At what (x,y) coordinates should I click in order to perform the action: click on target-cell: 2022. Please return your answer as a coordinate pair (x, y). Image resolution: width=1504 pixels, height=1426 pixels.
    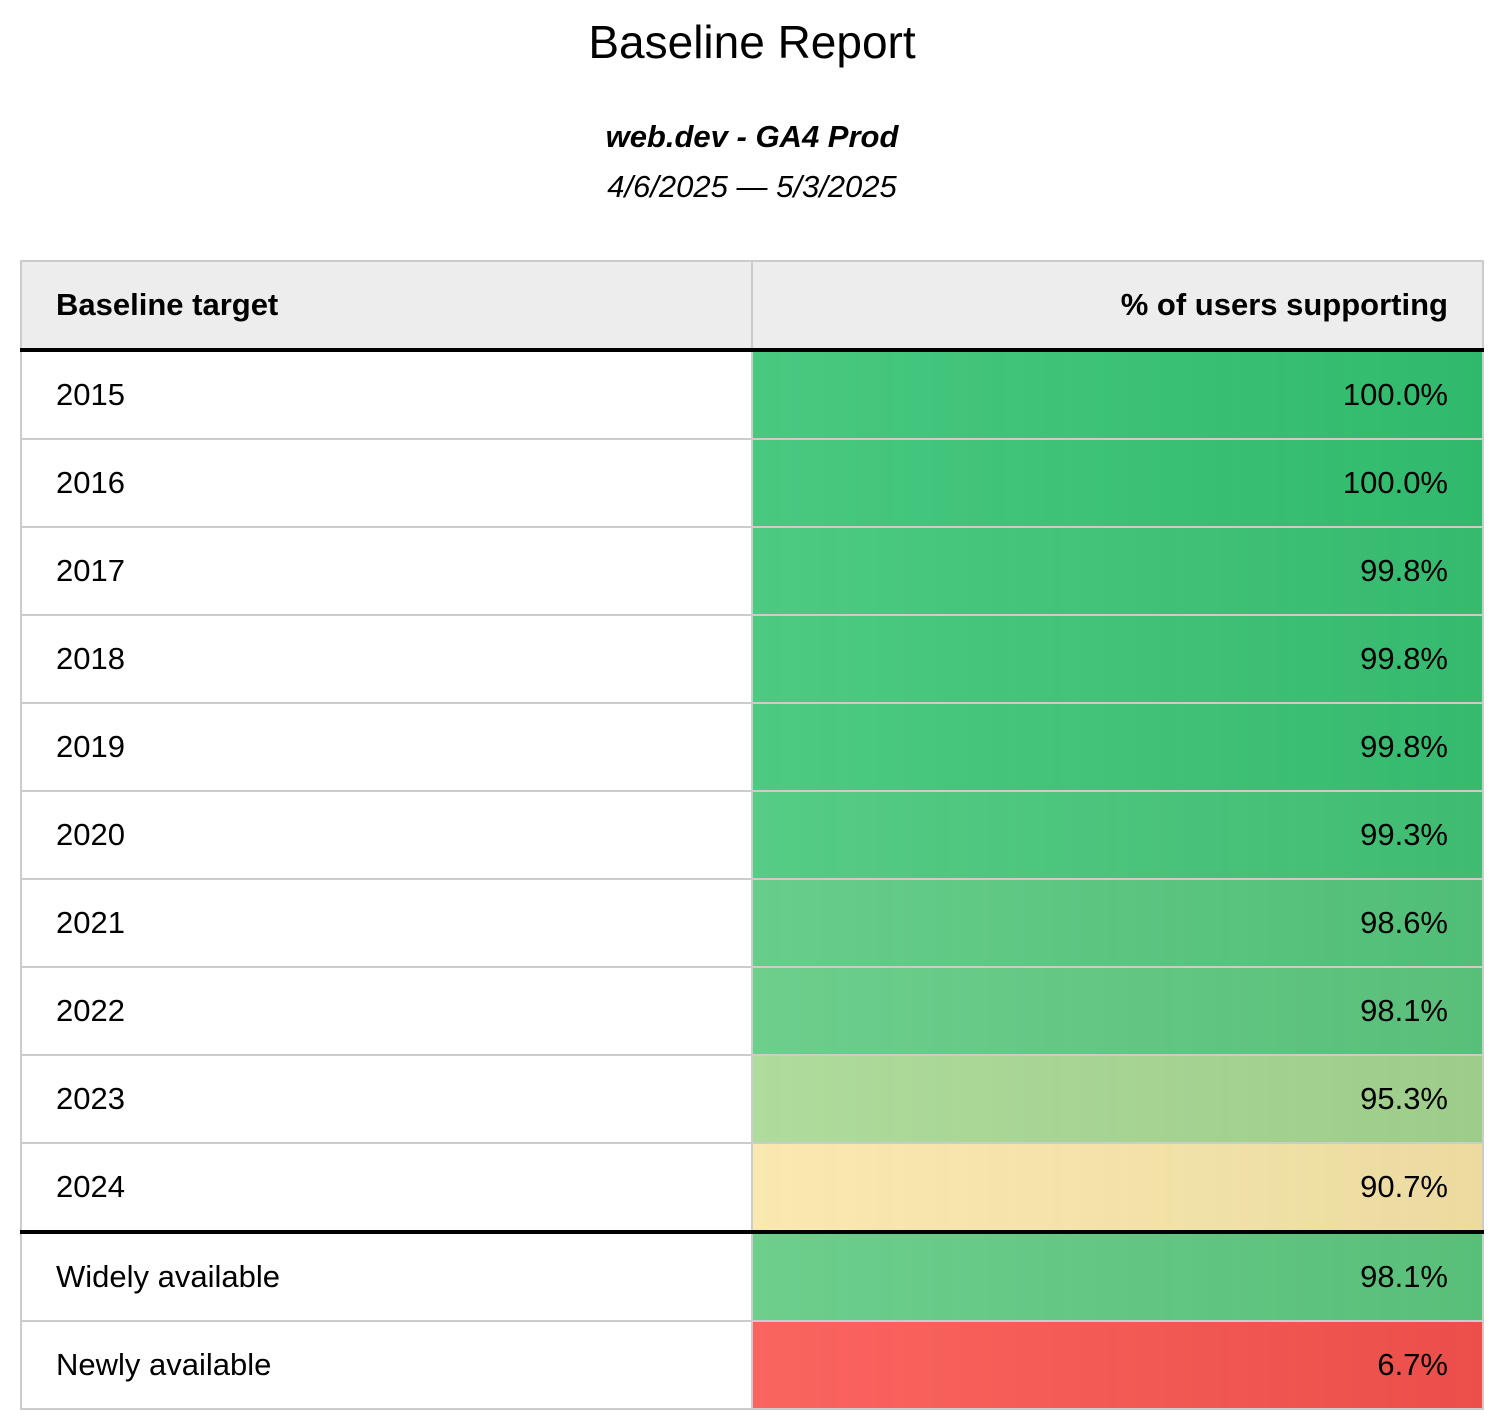
    Looking at the image, I should click on (386, 1011).